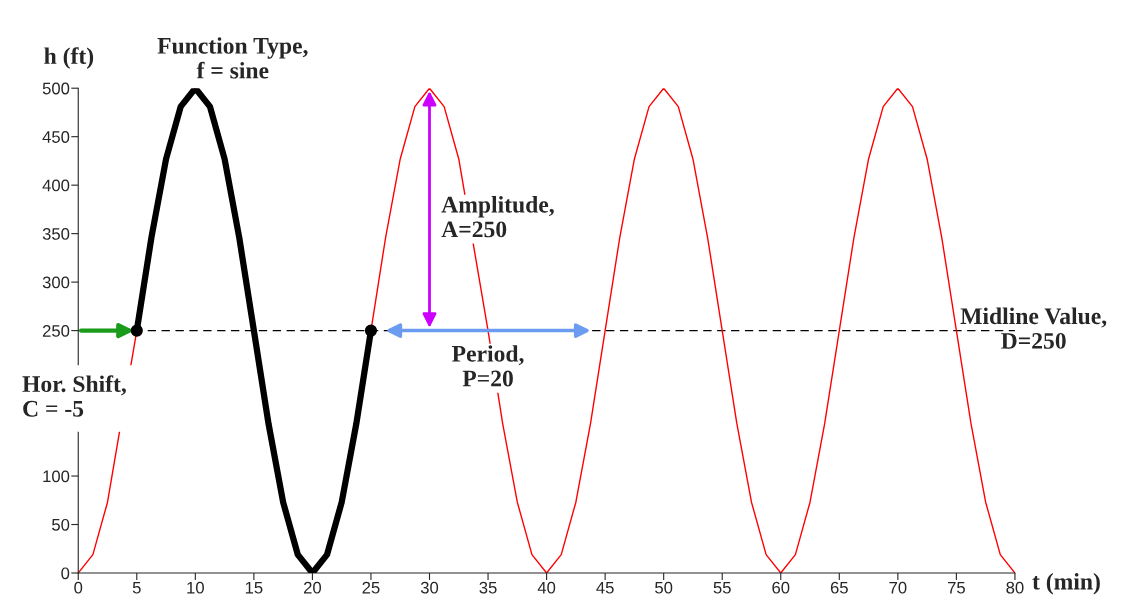 Image resolution: width=1134 pixels, height=600 pixels. Describe the element at coordinates (61, 524) in the screenshot. I see `y-tick-label: 50` at that location.